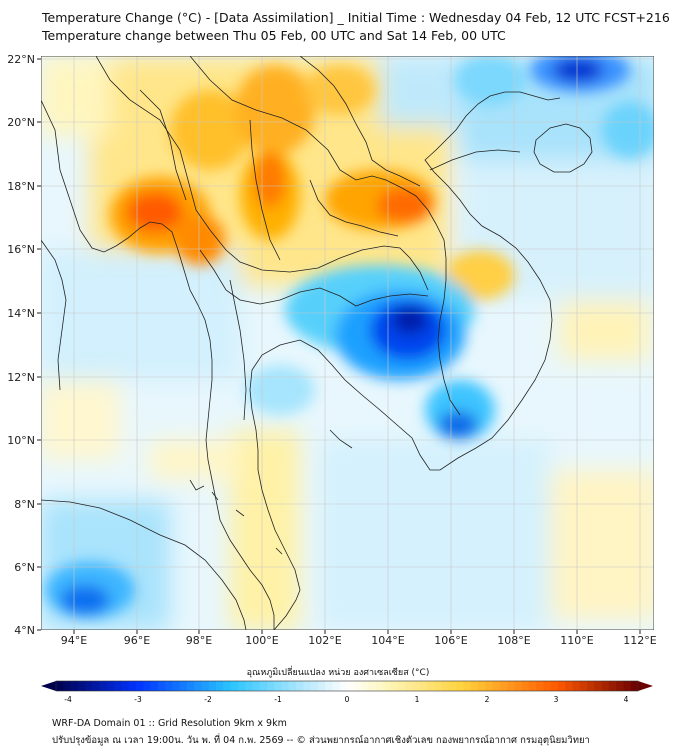 The image size is (676, 756). Describe the element at coordinates (21, 313) in the screenshot. I see `lat-label: 14°N` at that location.